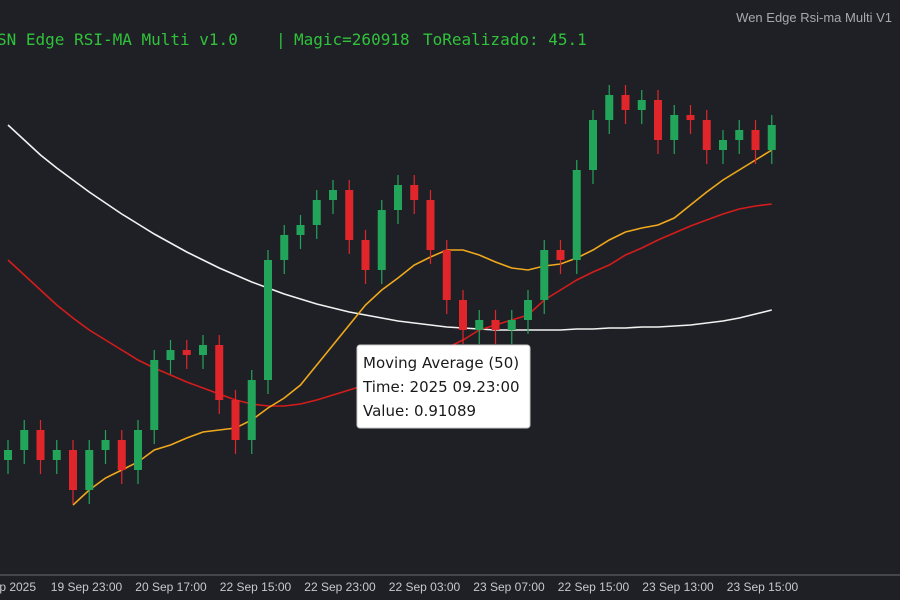 This screenshot has height=600, width=900. What do you see at coordinates (18, 587) in the screenshot?
I see `x-tick-label: 19 Sep 2025` at bounding box center [18, 587].